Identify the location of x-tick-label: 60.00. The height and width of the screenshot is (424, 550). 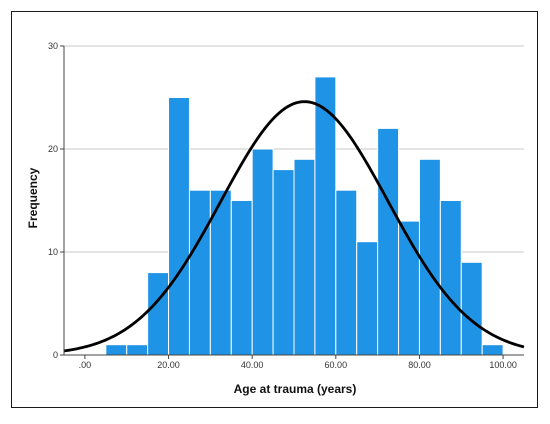
(336, 365).